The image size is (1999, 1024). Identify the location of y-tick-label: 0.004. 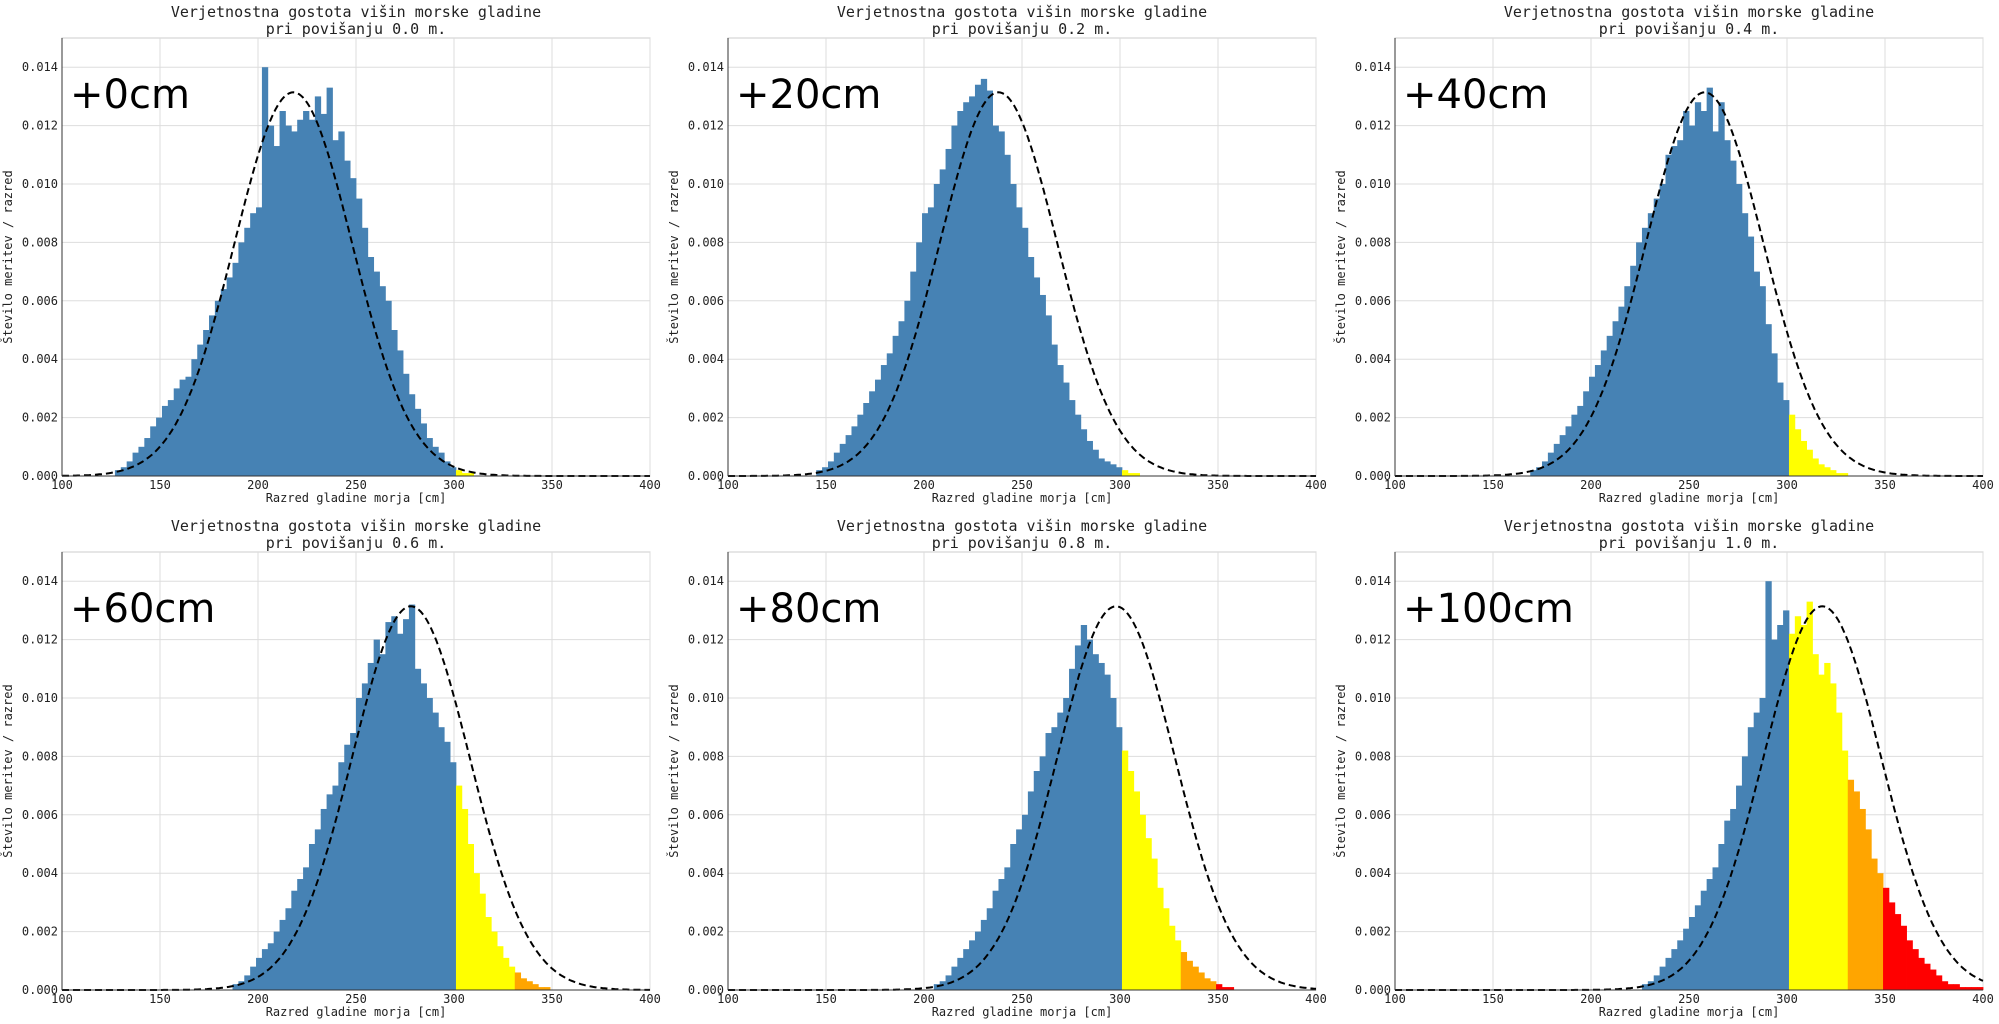
(40, 873).